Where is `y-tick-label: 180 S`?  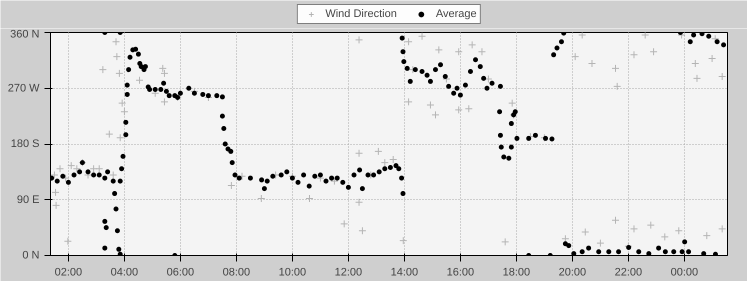 y-tick-label: 180 S is located at coordinates (25, 144).